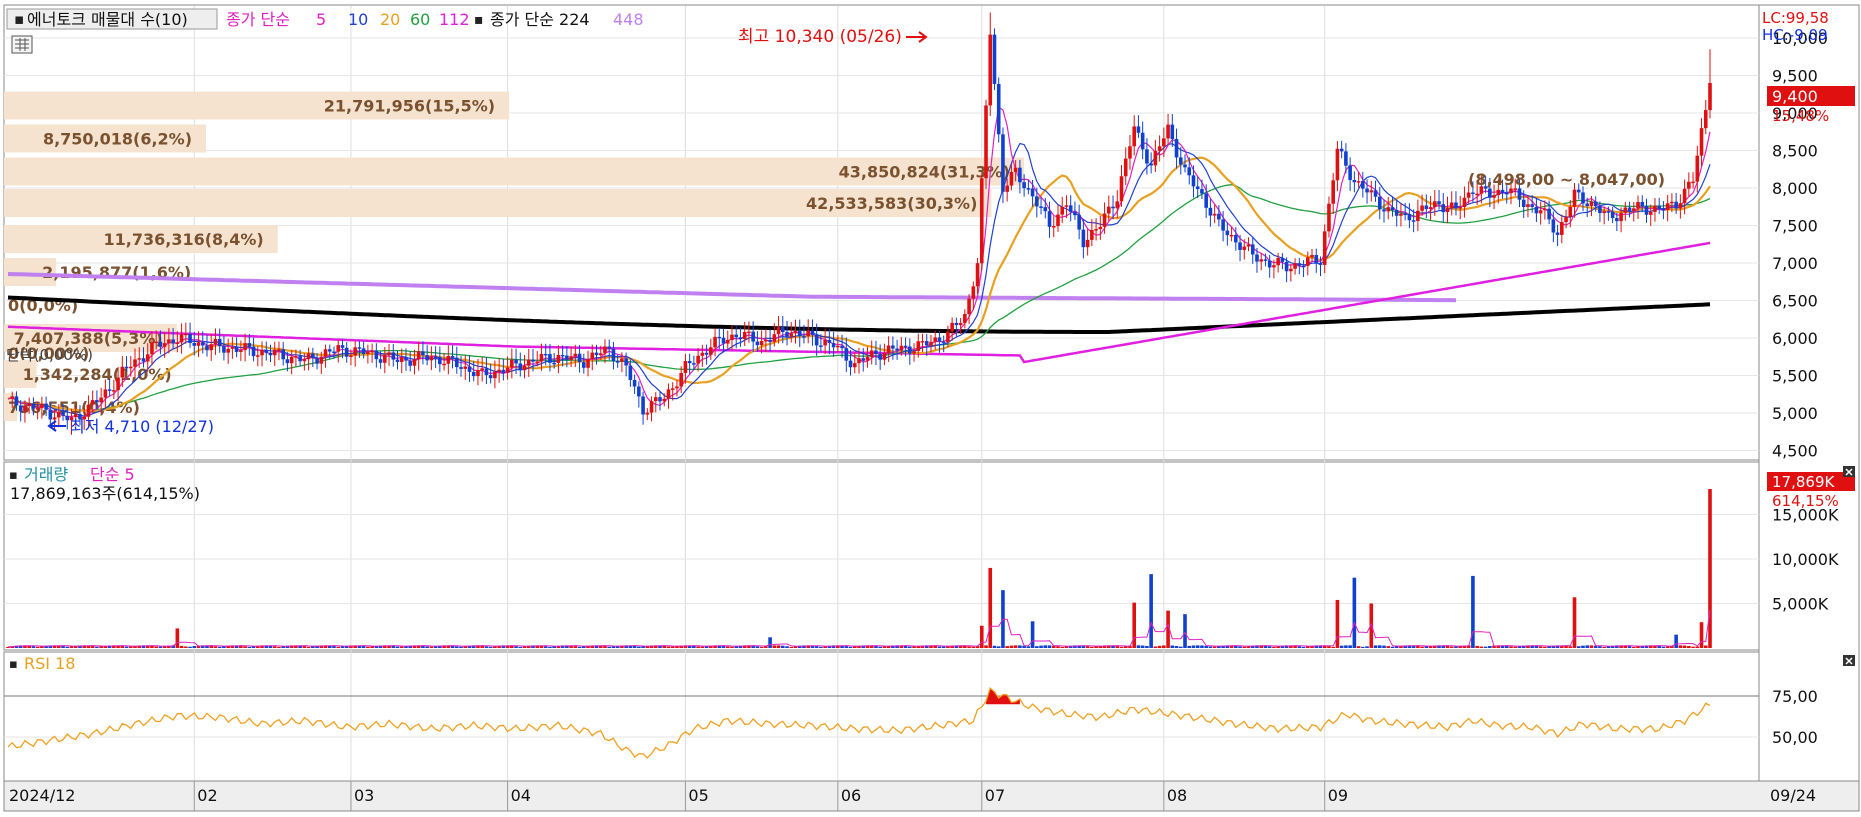  I want to click on volume-checkbox: ▪, so click(13, 475).